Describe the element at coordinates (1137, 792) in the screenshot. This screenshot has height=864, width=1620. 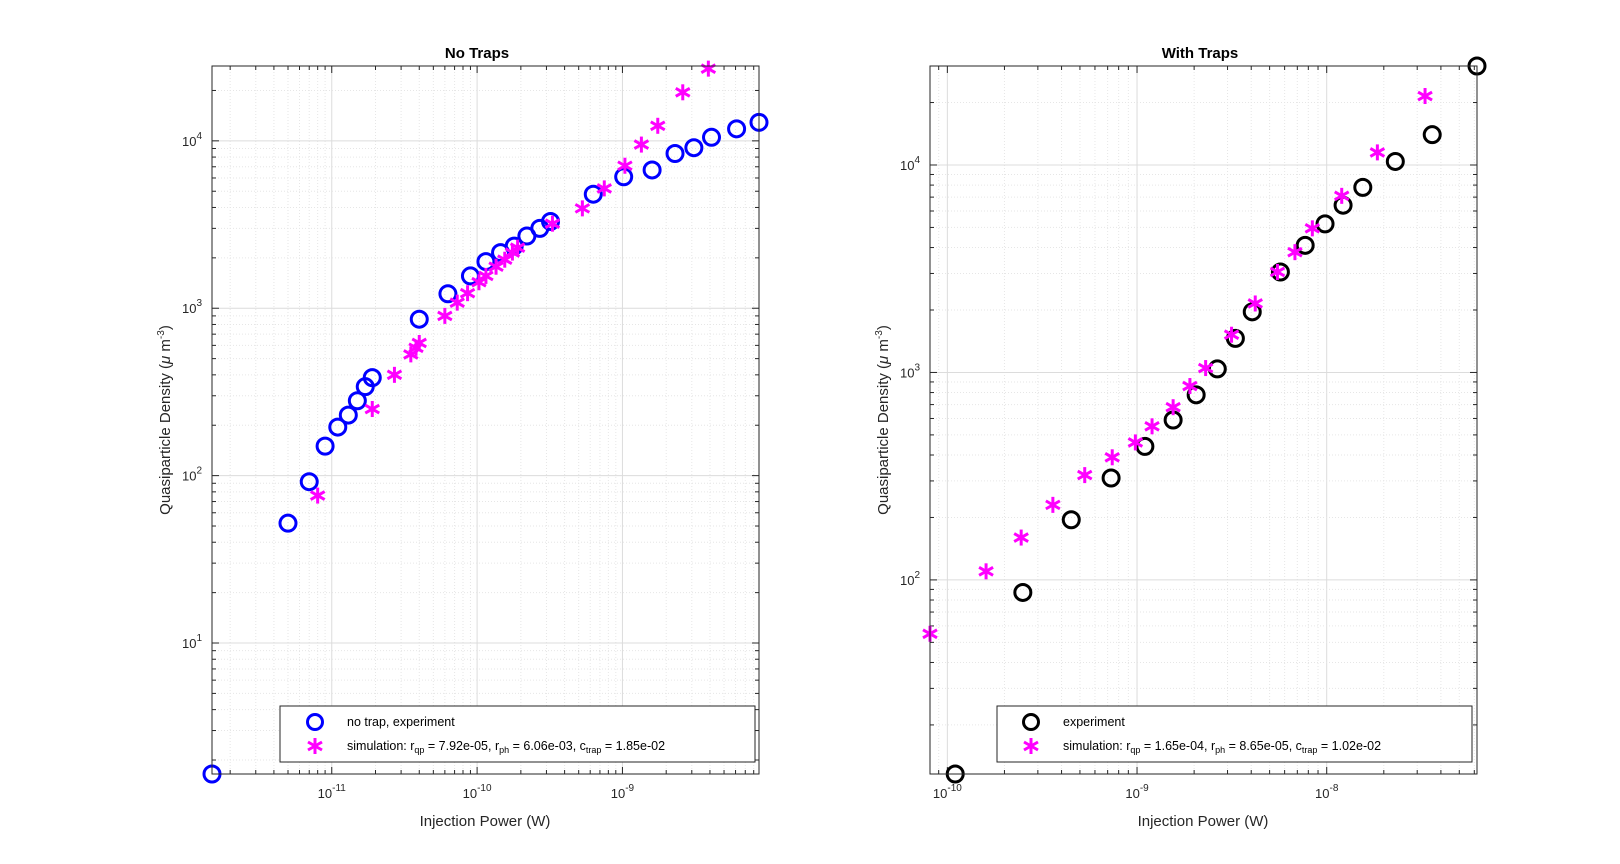
I see `x-tick-label: 10⁻⁹` at that location.